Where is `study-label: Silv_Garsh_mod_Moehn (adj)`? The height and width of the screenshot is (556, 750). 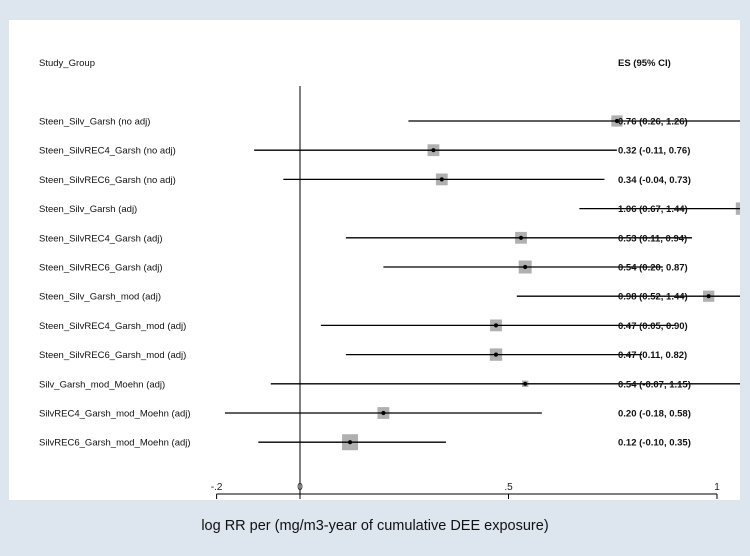
study-label: Silv_Garsh_mod_Moehn (adj) is located at coordinates (102, 384).